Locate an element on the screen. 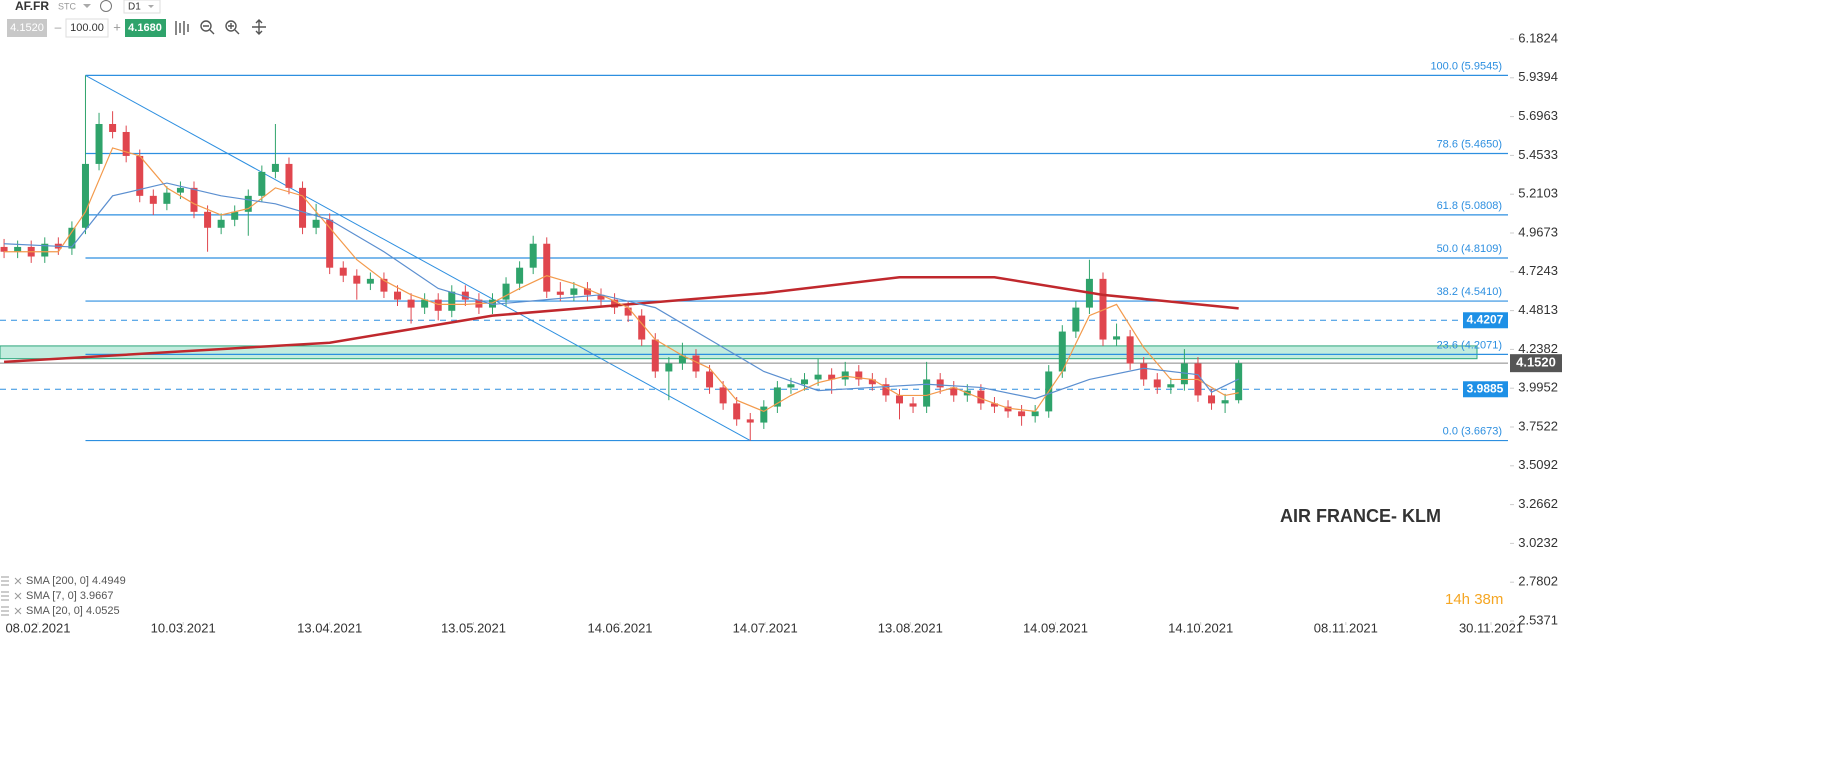 This screenshot has width=1830, height=757. plus: + is located at coordinates (117, 26).